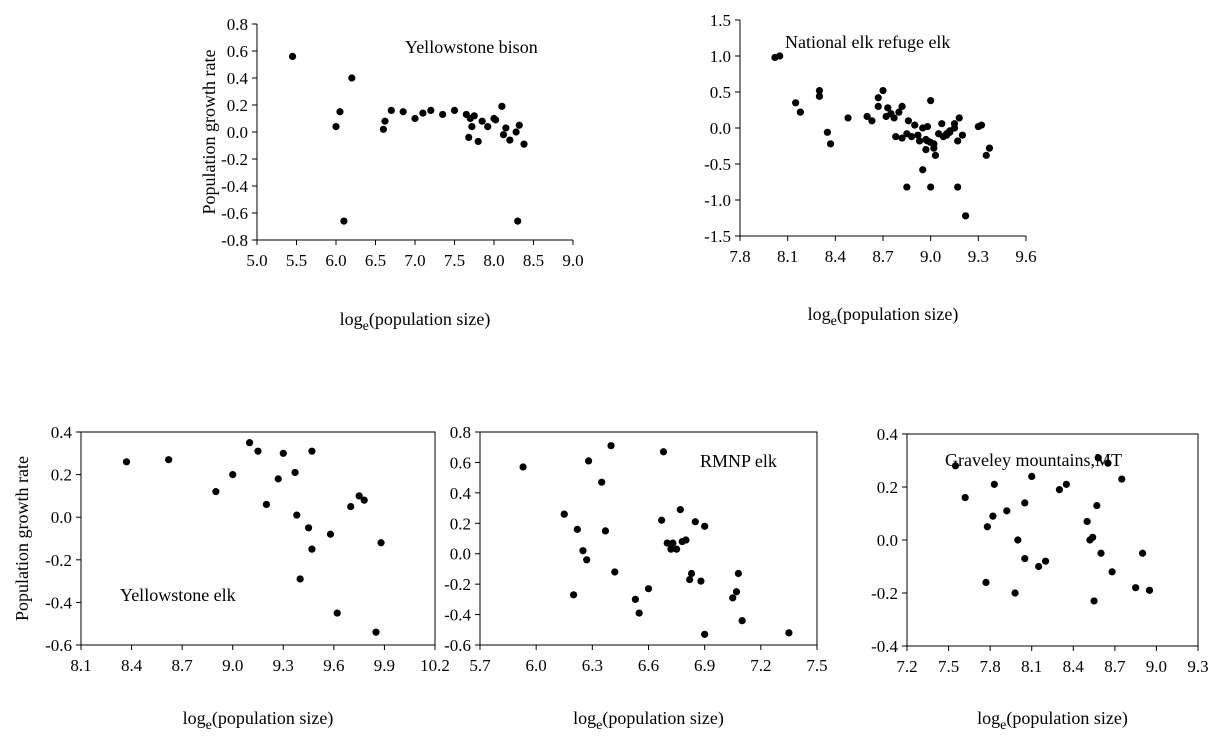 This screenshot has width=1229, height=740. I want to click on x-tick-label: 7.2, so click(760, 665).